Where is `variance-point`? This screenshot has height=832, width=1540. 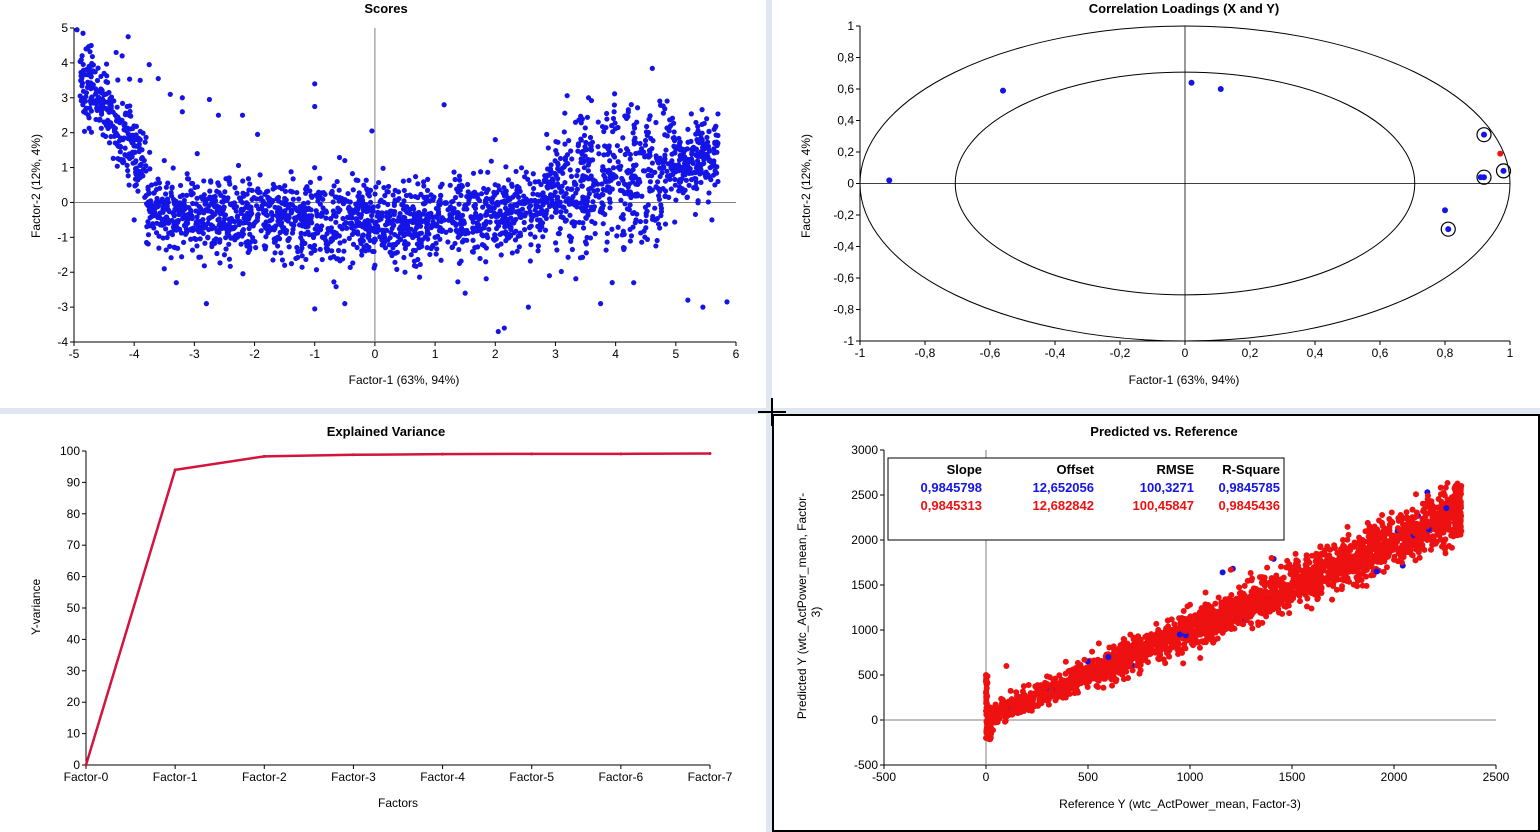 variance-point is located at coordinates (264, 456).